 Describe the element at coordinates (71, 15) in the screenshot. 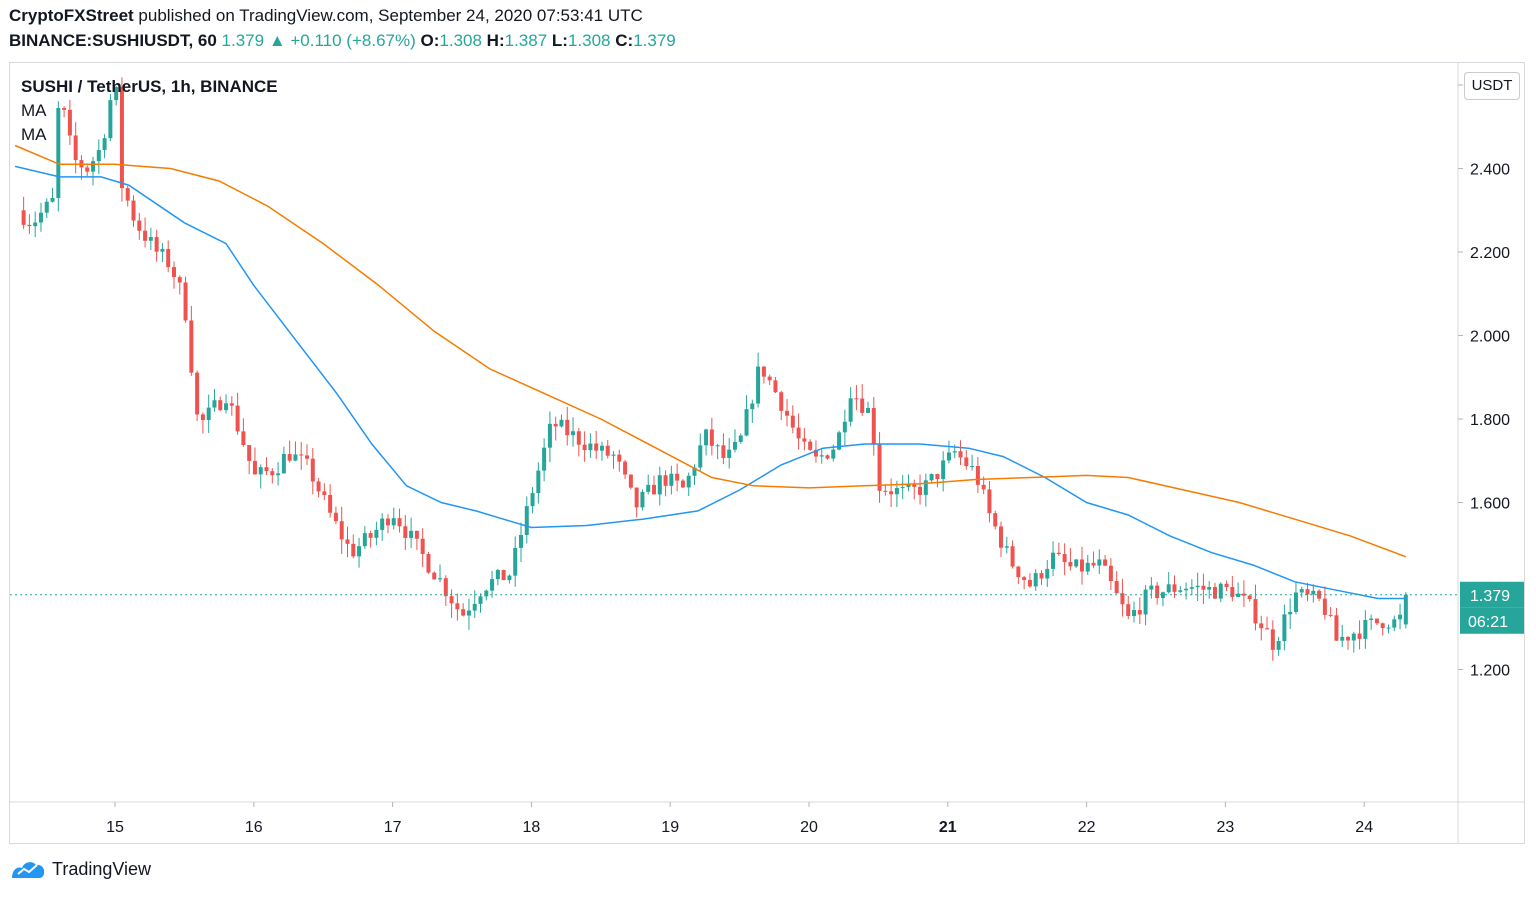

I see `publisher-name: CryptoFXStreet` at that location.